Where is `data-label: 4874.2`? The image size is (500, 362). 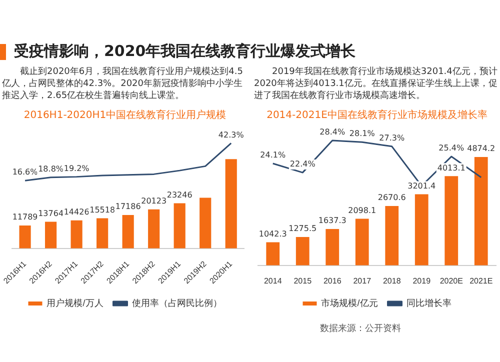
data-label: 4874.2 is located at coordinates (481, 149).